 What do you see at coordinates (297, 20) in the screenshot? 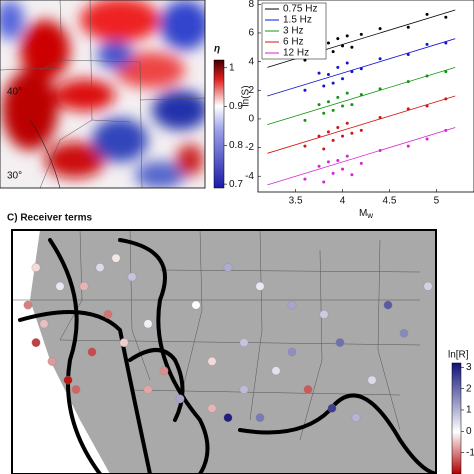
I see `legend-label: 1.5 Hz` at bounding box center [297, 20].